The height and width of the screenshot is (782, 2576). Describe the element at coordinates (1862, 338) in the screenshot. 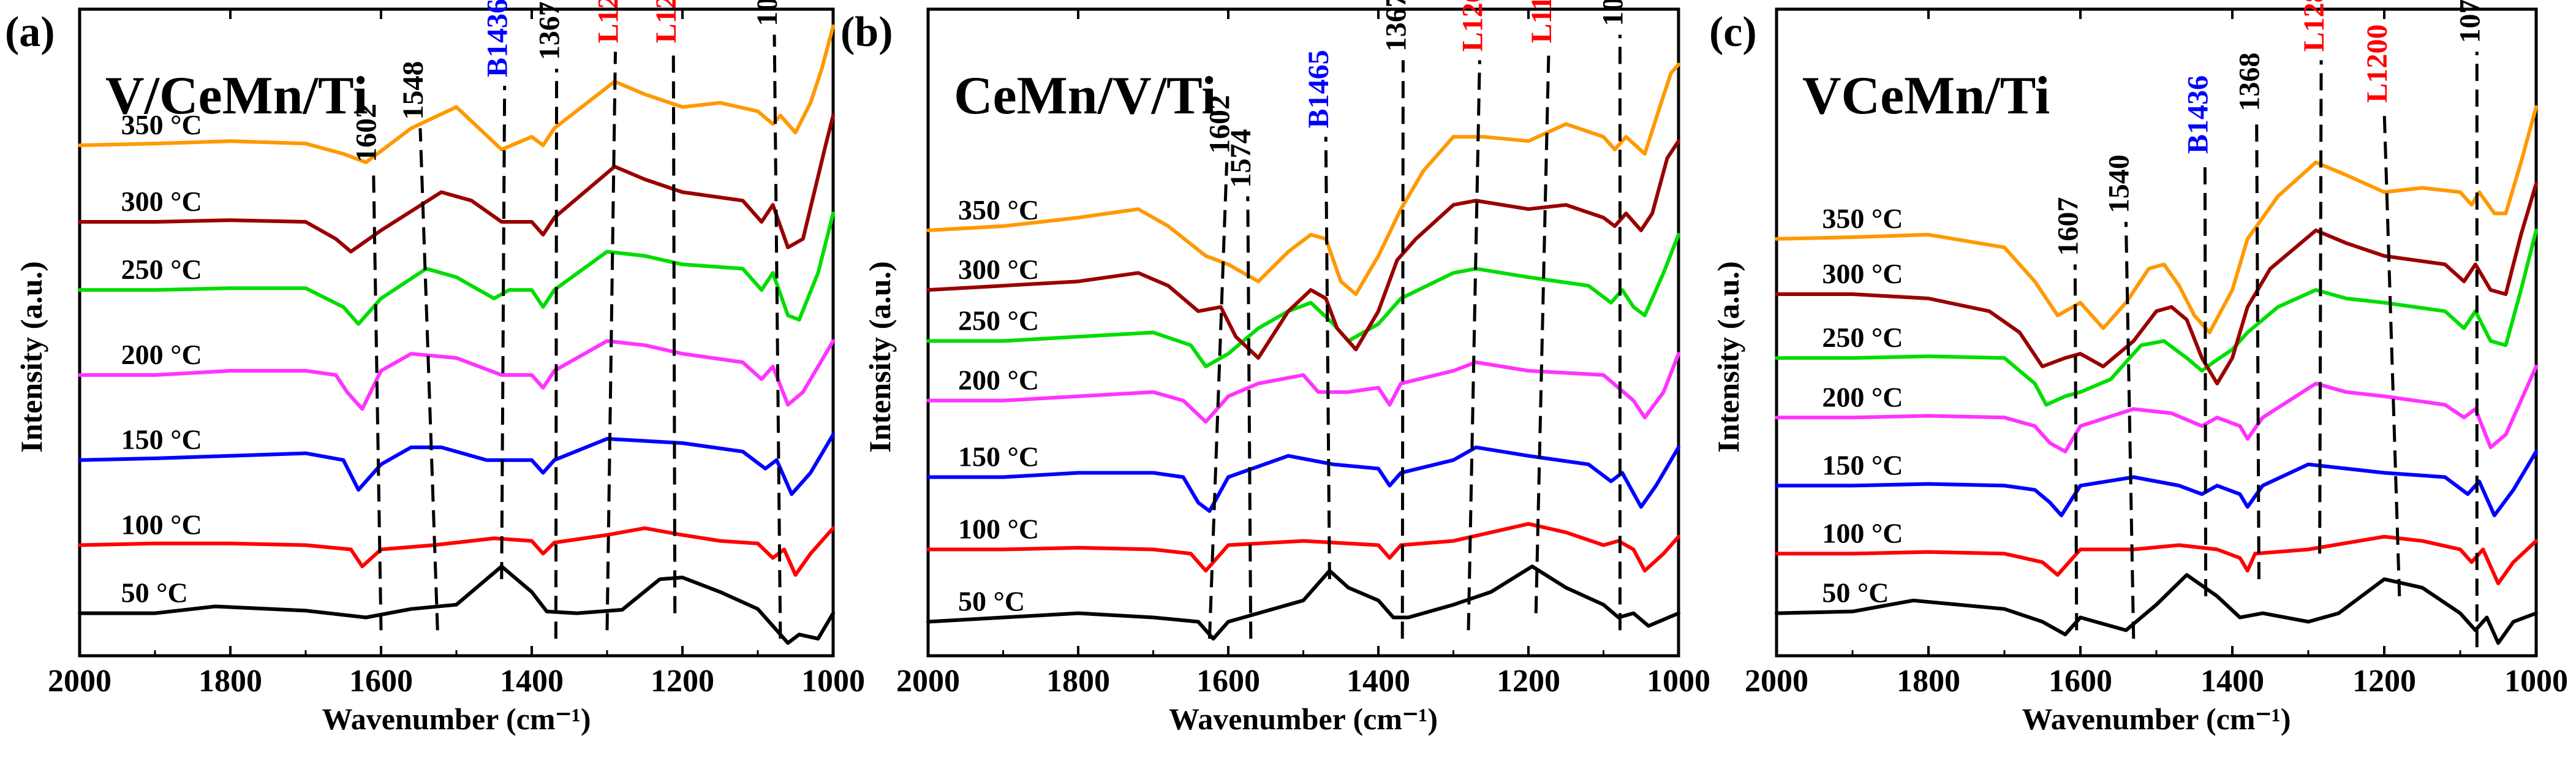

I see `temperature-label: 250 °C` at that location.